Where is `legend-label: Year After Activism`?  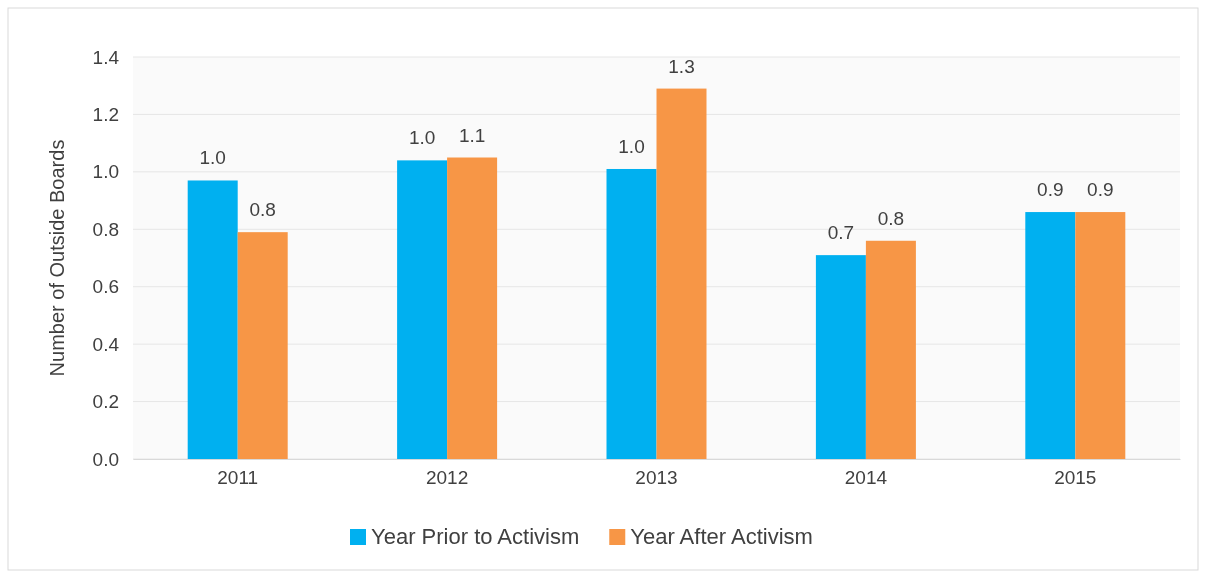 legend-label: Year After Activism is located at coordinates (721, 536).